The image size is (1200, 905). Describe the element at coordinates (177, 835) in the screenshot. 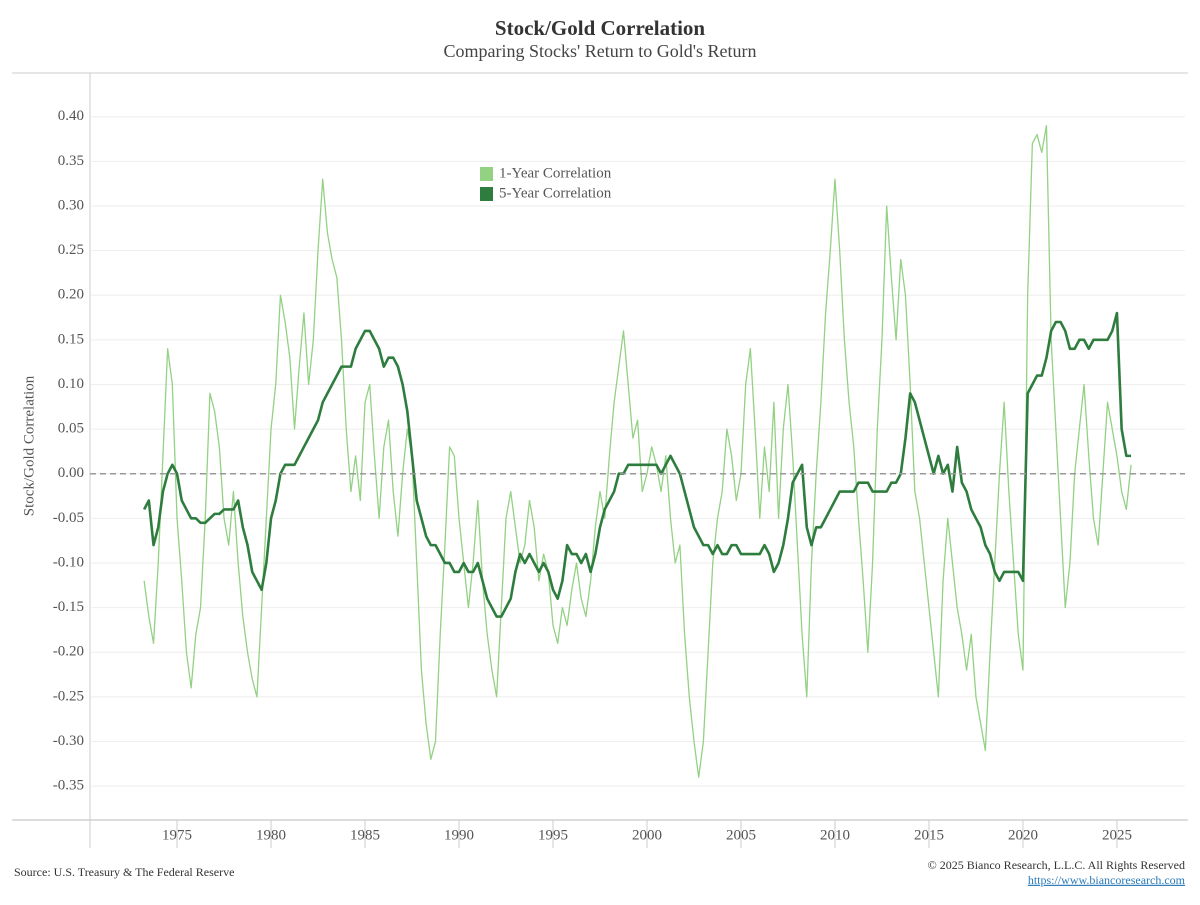

I see `x-tick-label: 1975` at that location.